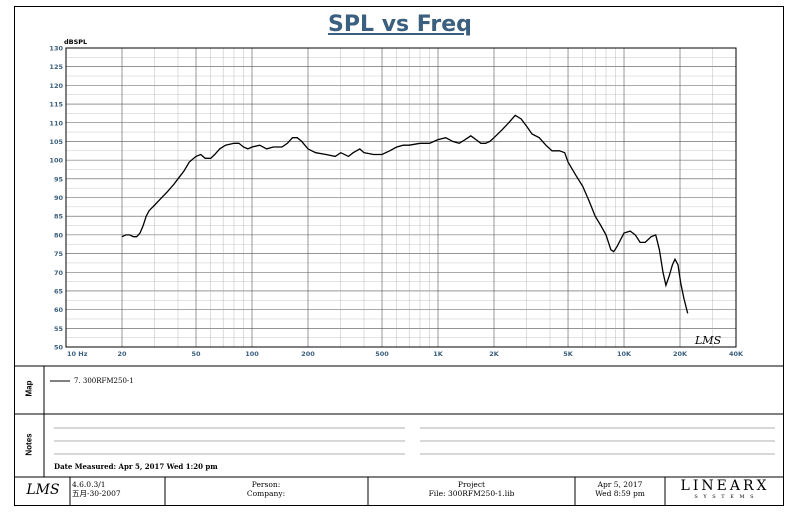  I want to click on brand-name: LINEARX, so click(725, 486).